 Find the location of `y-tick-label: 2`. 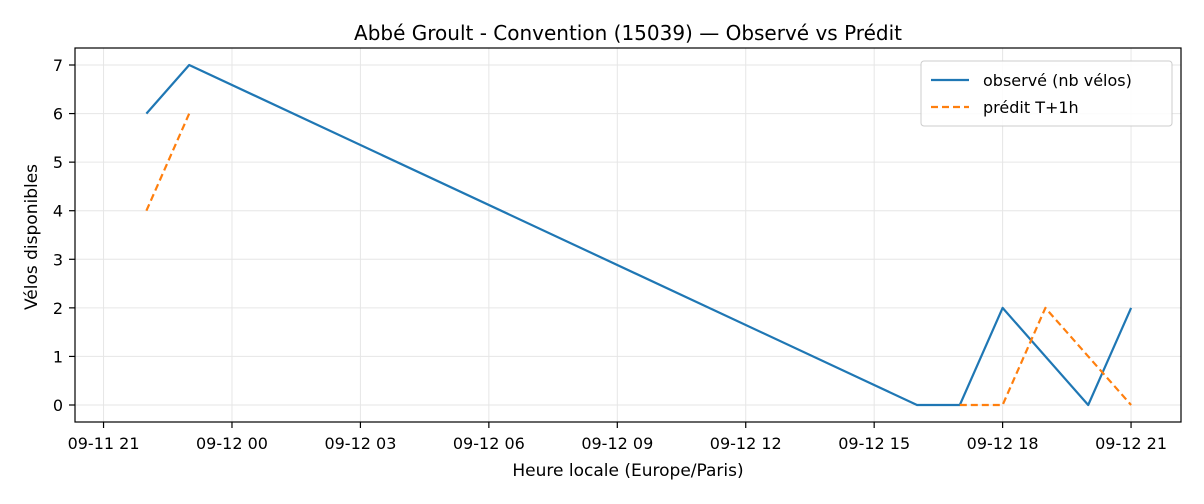

y-tick-label: 2 is located at coordinates (58, 308).